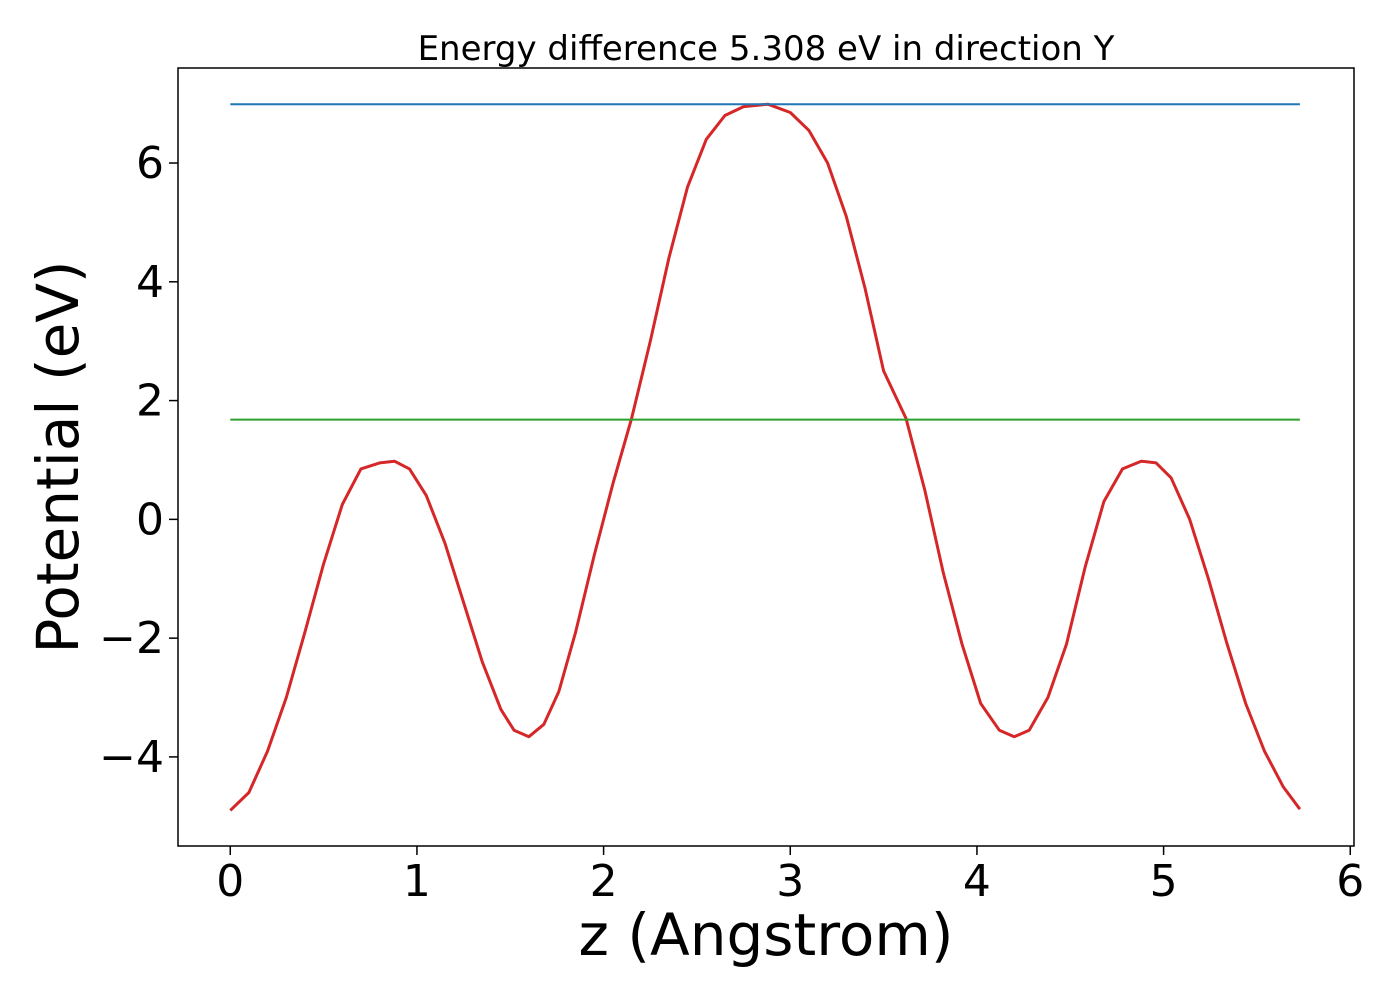 Image resolution: width=1400 pixels, height=1000 pixels. What do you see at coordinates (604, 881) in the screenshot?
I see `x-tick-label: 2` at bounding box center [604, 881].